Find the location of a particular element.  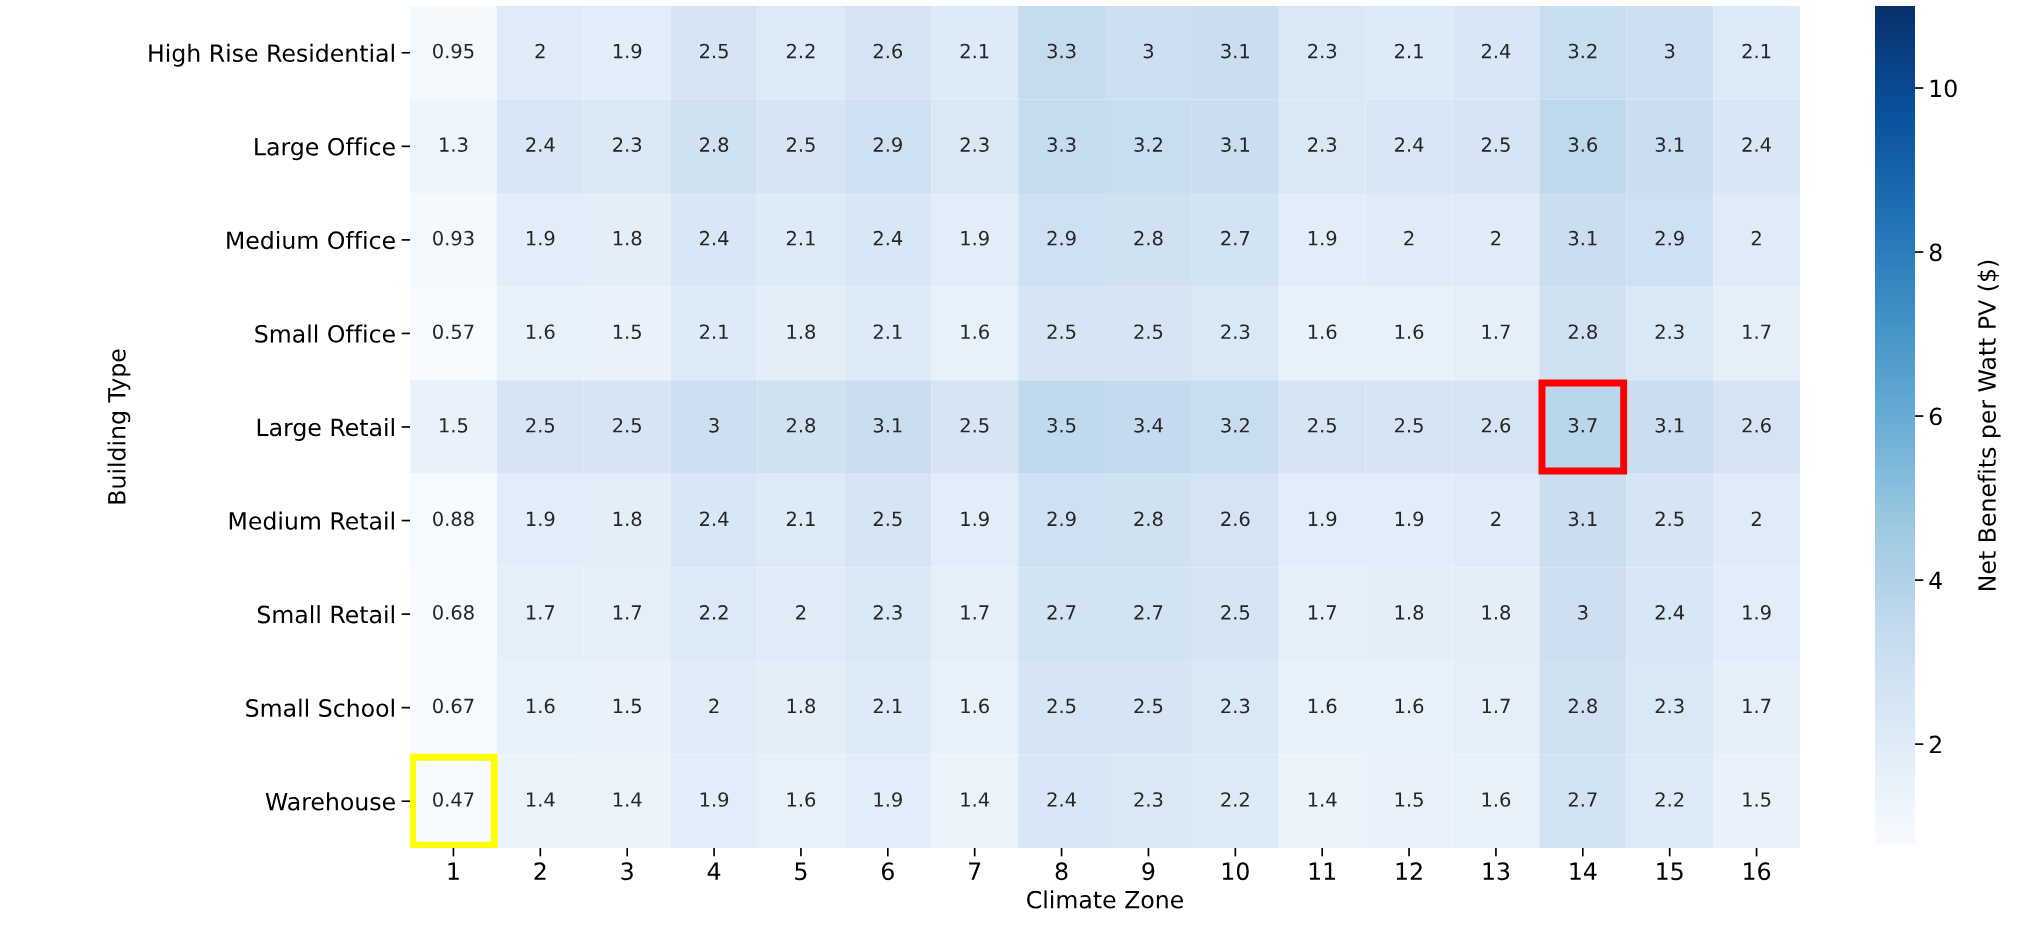

data-label: 0.95 is located at coordinates (453, 51).